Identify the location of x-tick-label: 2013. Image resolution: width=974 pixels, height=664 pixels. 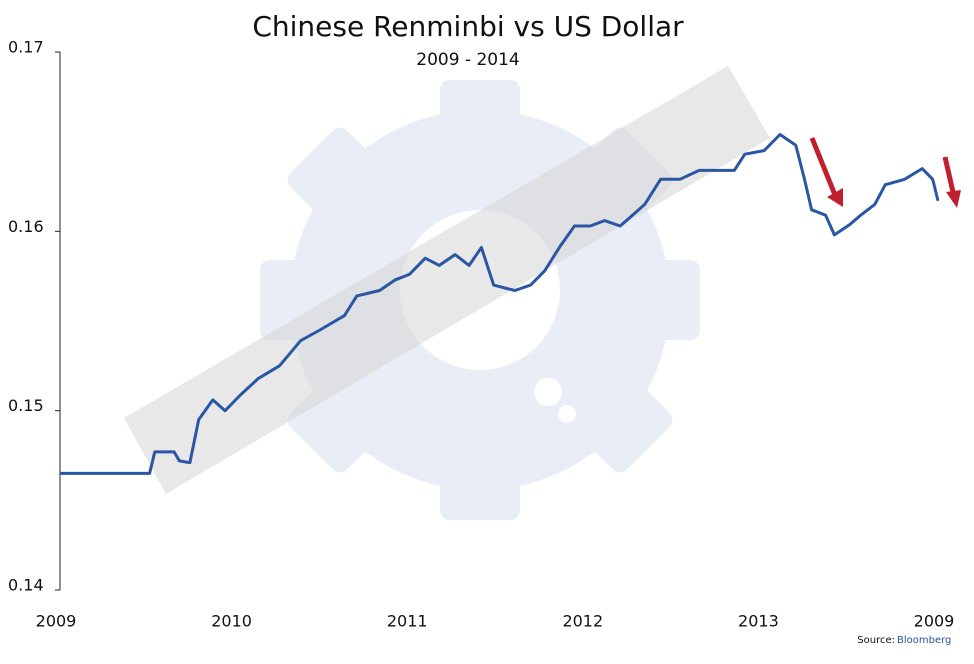
(758, 621).